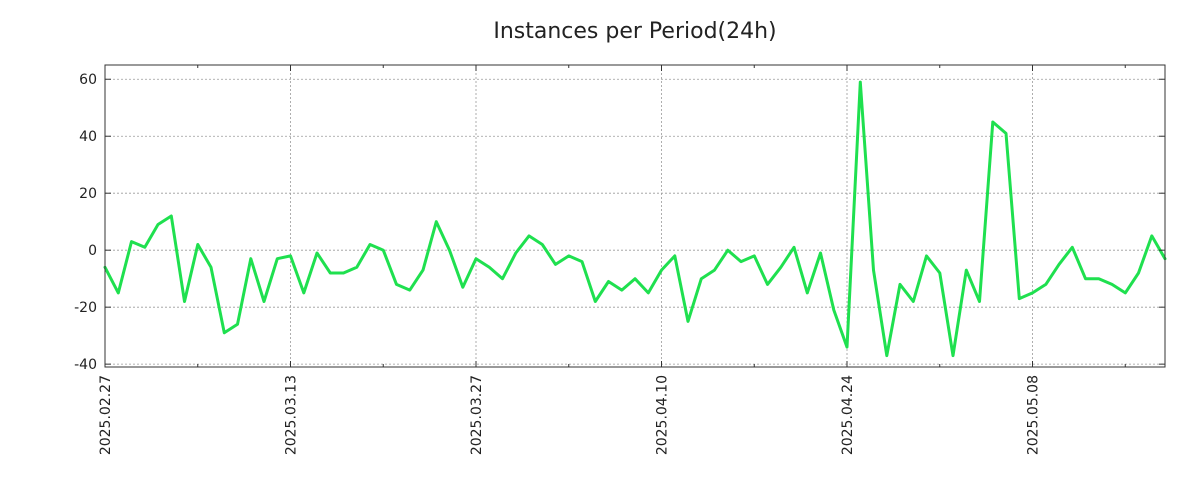 Image resolution: width=1200 pixels, height=500 pixels. Describe the element at coordinates (88, 194) in the screenshot. I see `y-tick-label: 20` at that location.